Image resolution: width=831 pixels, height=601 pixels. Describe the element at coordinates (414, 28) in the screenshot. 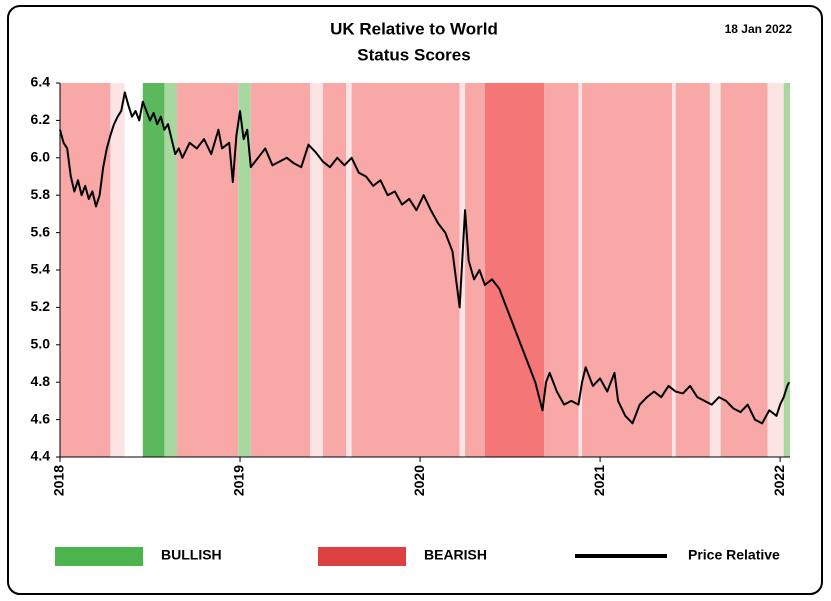

I see `chart-title: UK Relative to World` at that location.